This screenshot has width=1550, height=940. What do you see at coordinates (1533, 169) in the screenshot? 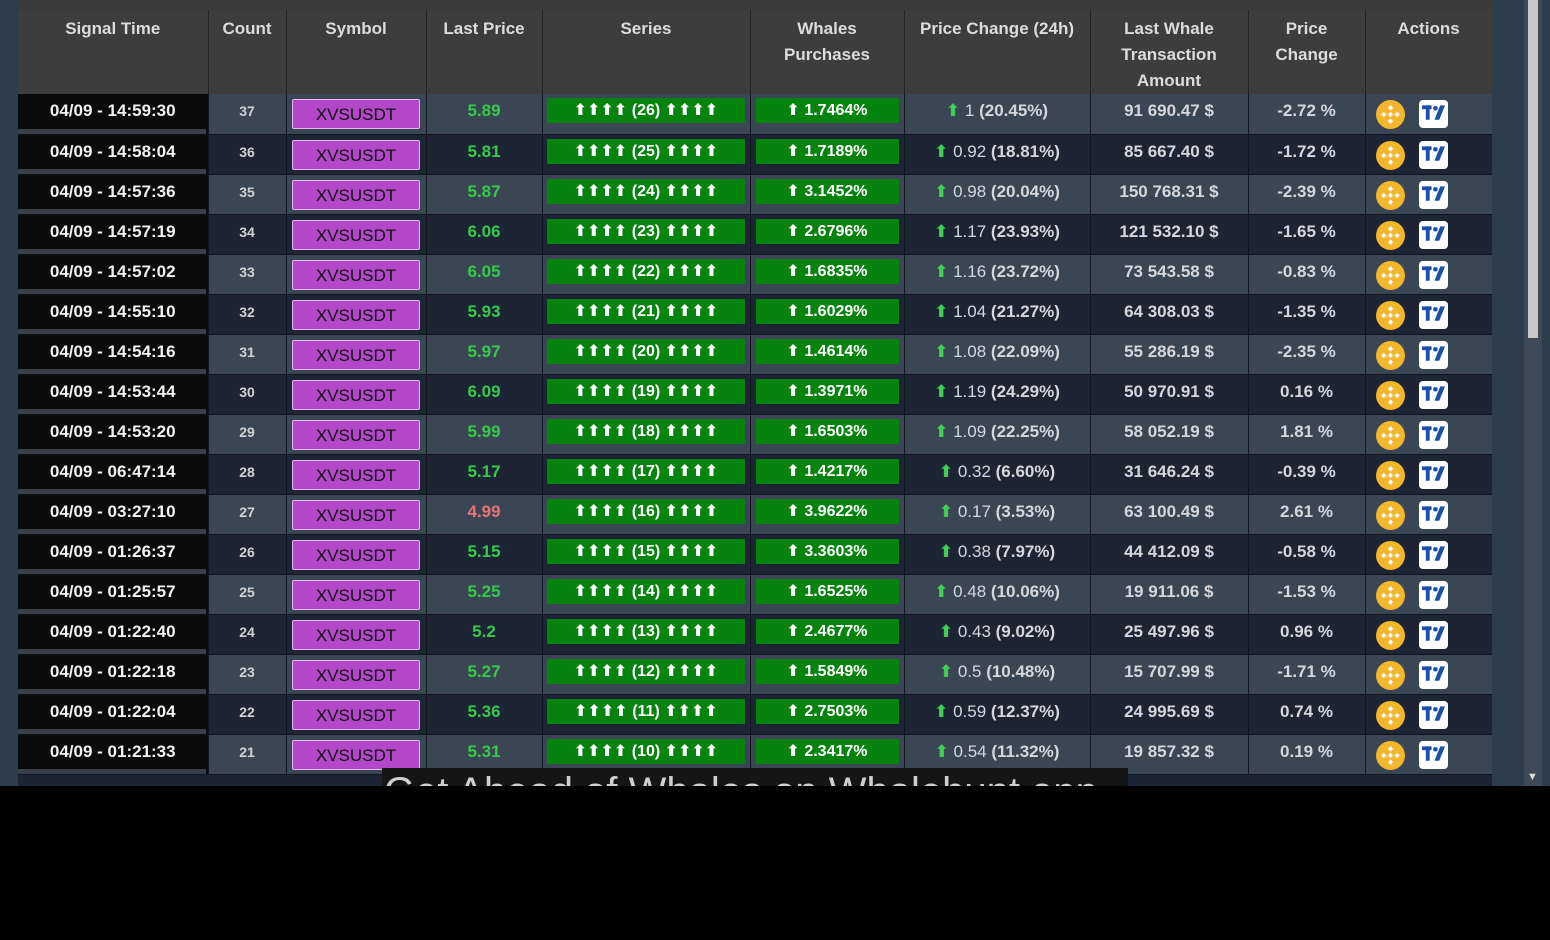
I see `scrollbar-thumb` at bounding box center [1533, 169].